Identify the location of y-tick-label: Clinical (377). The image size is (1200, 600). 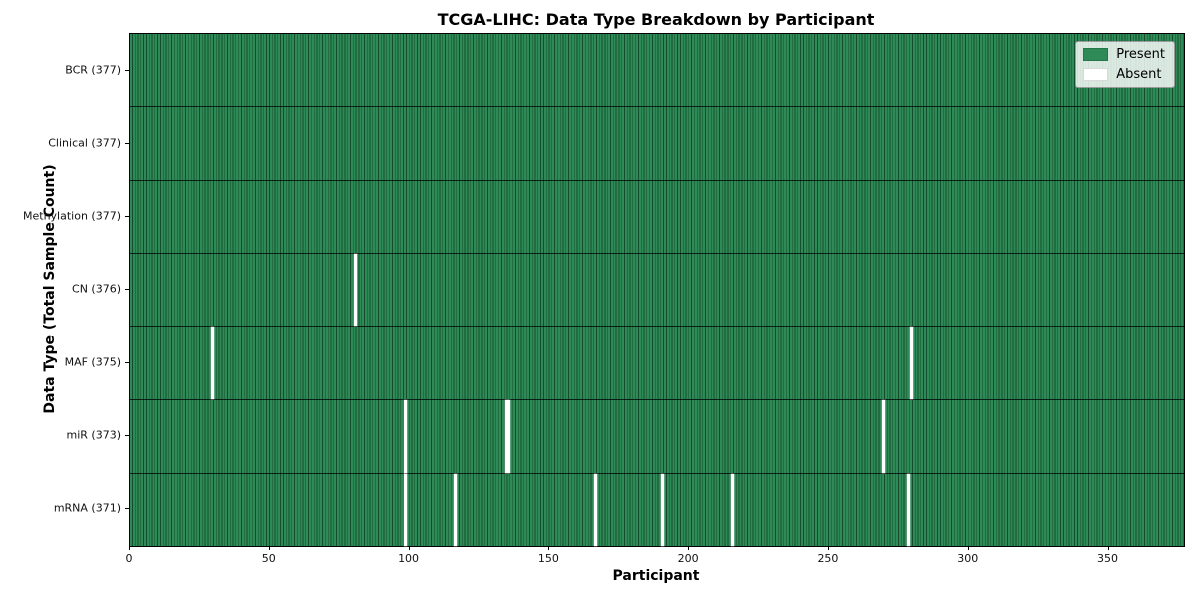
(84, 143).